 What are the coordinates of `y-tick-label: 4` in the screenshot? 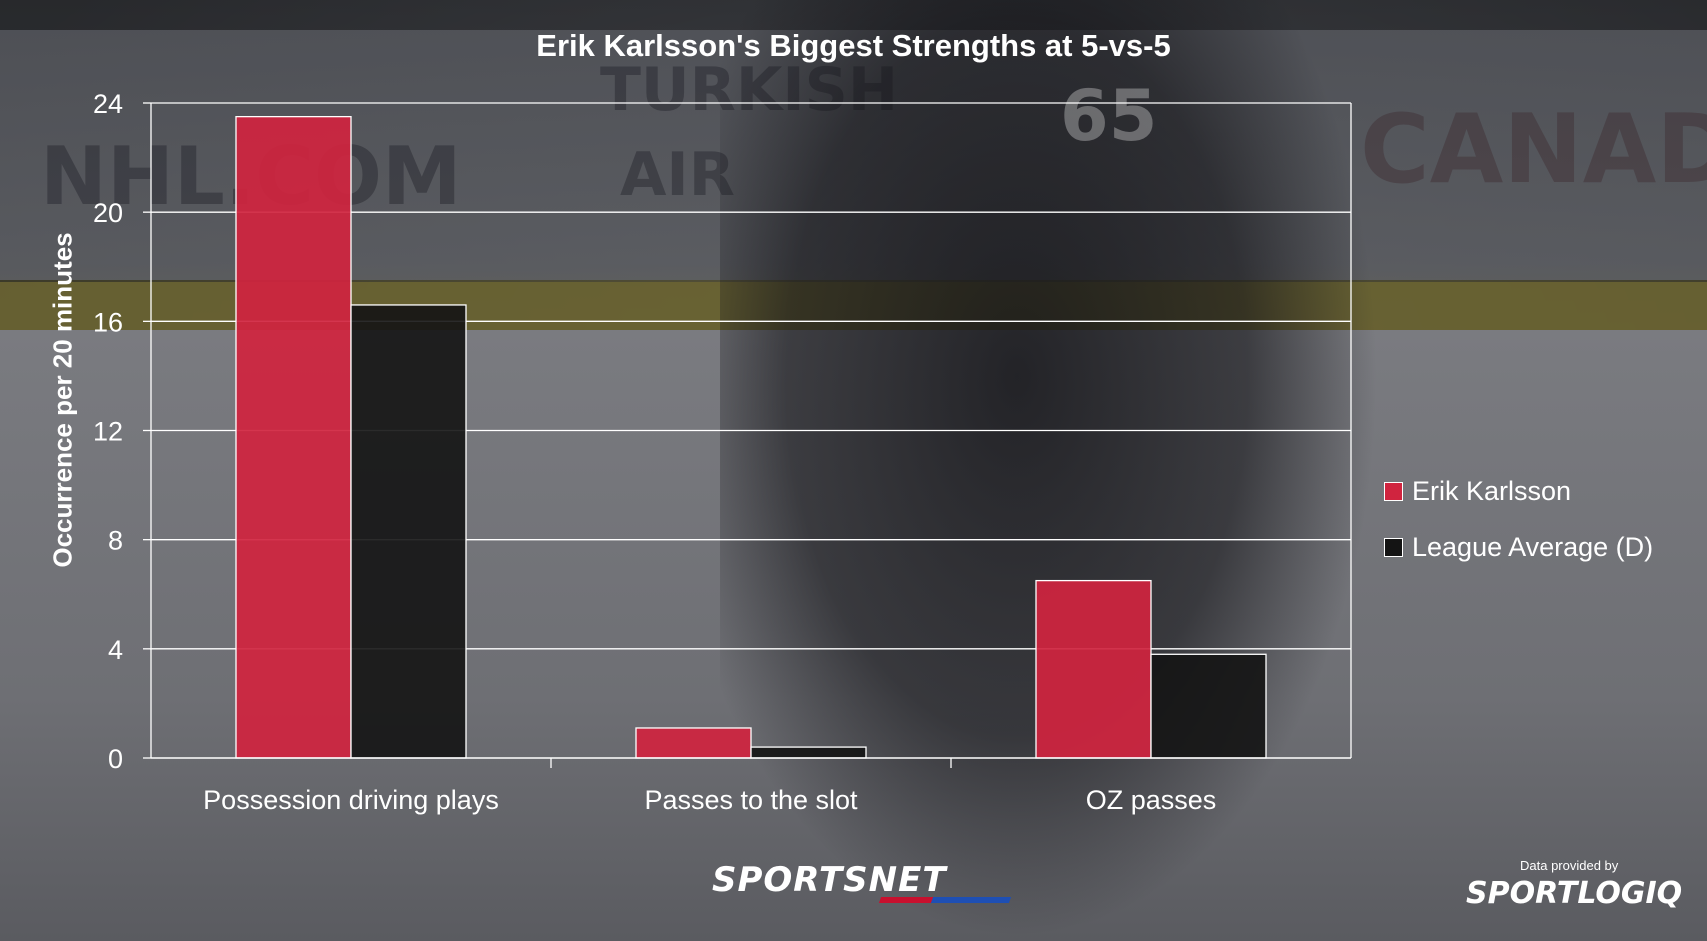 It's located at (115, 650).